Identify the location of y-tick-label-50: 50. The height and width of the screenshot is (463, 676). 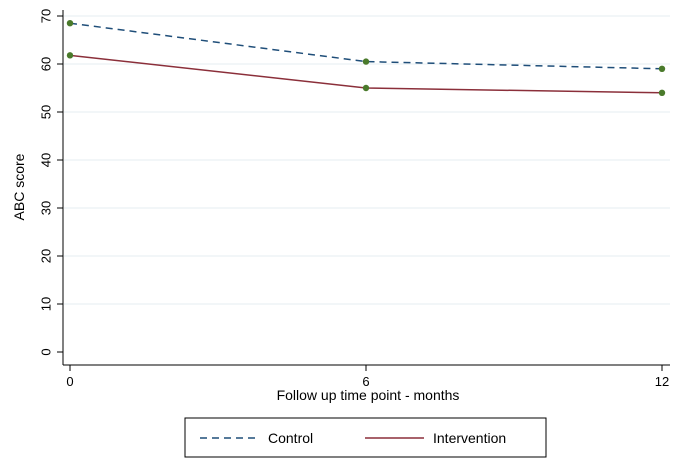
(46, 112).